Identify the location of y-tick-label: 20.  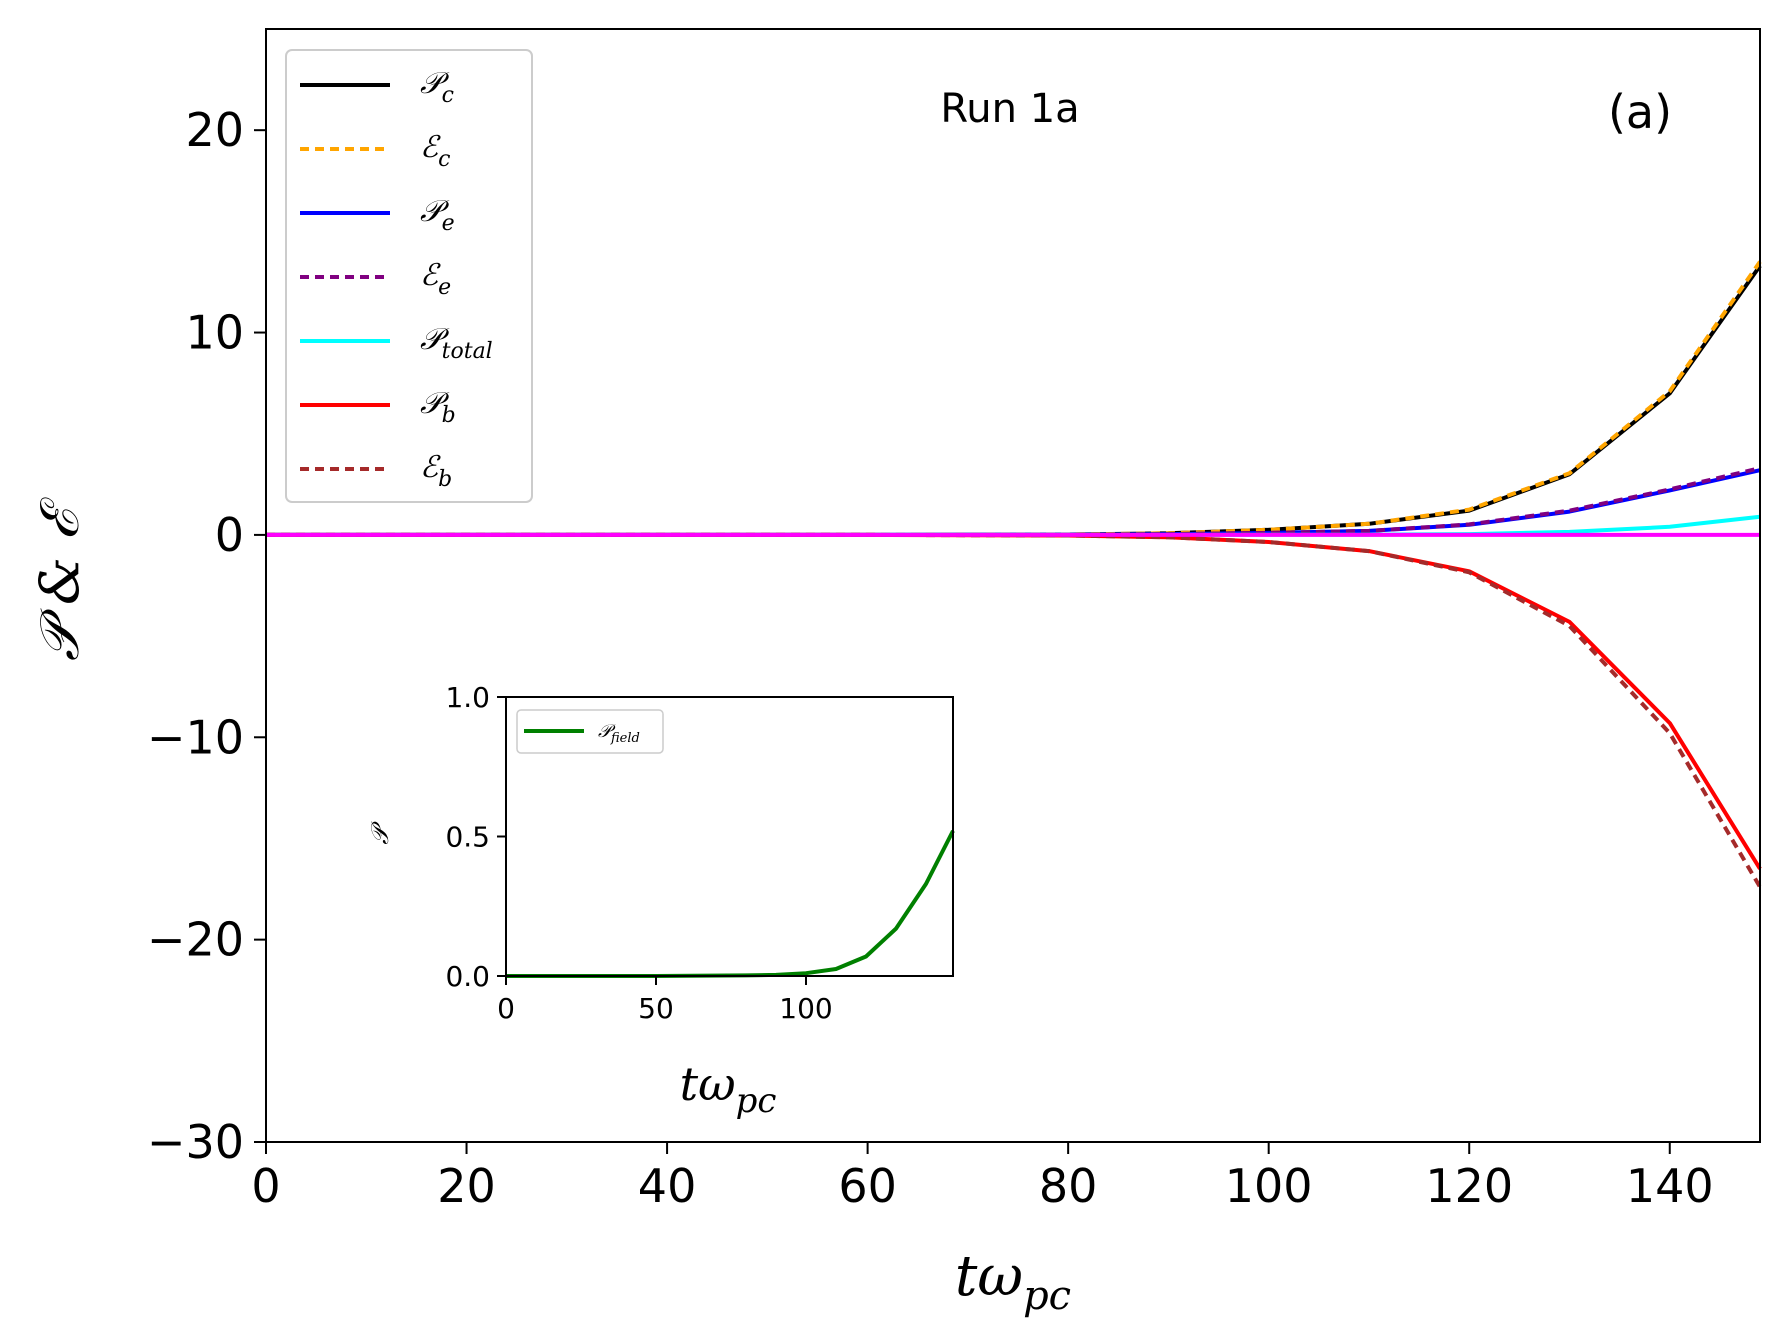
(214, 130).